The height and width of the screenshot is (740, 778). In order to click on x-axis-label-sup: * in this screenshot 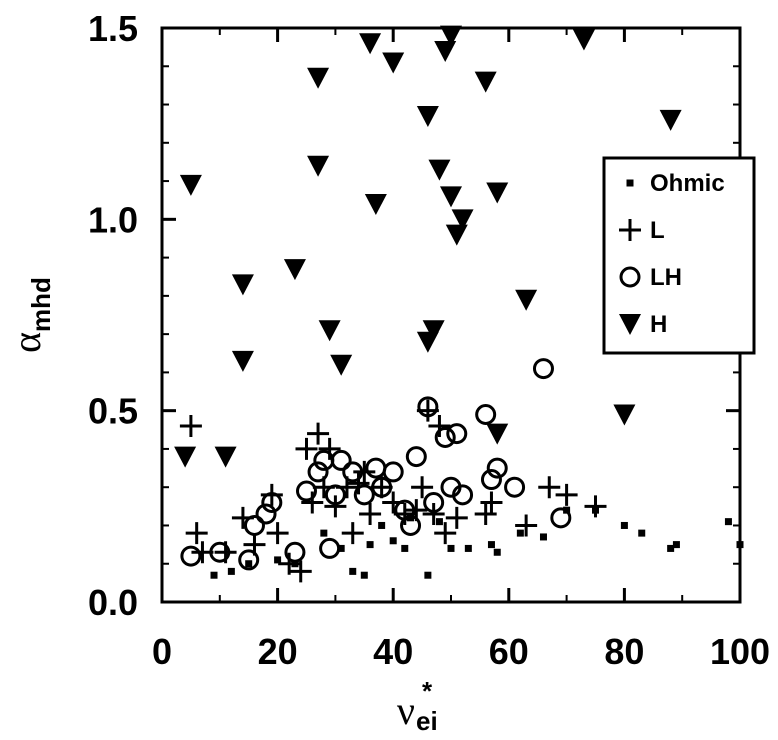, I will do `click(427, 691)`.